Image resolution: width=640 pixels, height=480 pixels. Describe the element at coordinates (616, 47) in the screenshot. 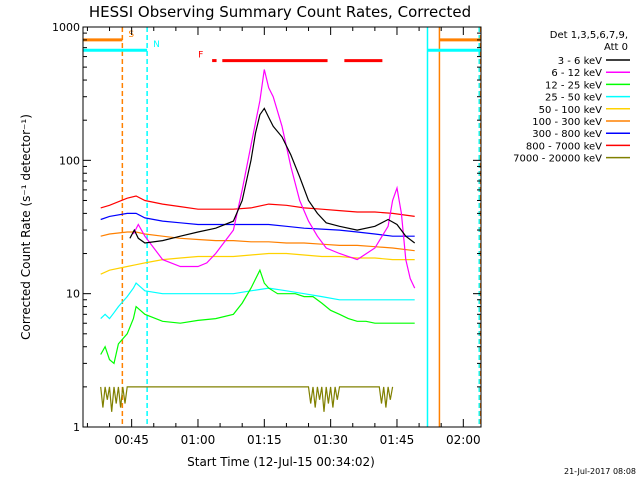

I see `legend-header-line: Att 0` at that location.